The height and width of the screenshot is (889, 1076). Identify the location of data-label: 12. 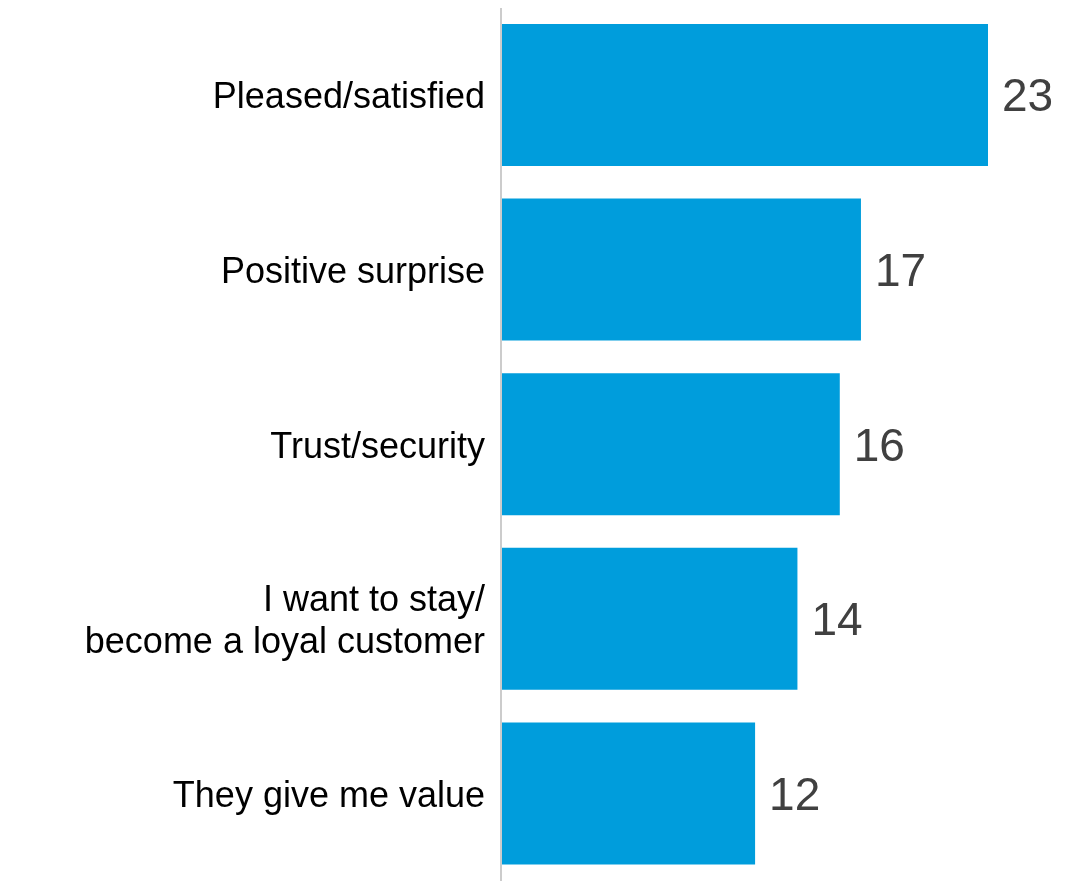
(795, 793).